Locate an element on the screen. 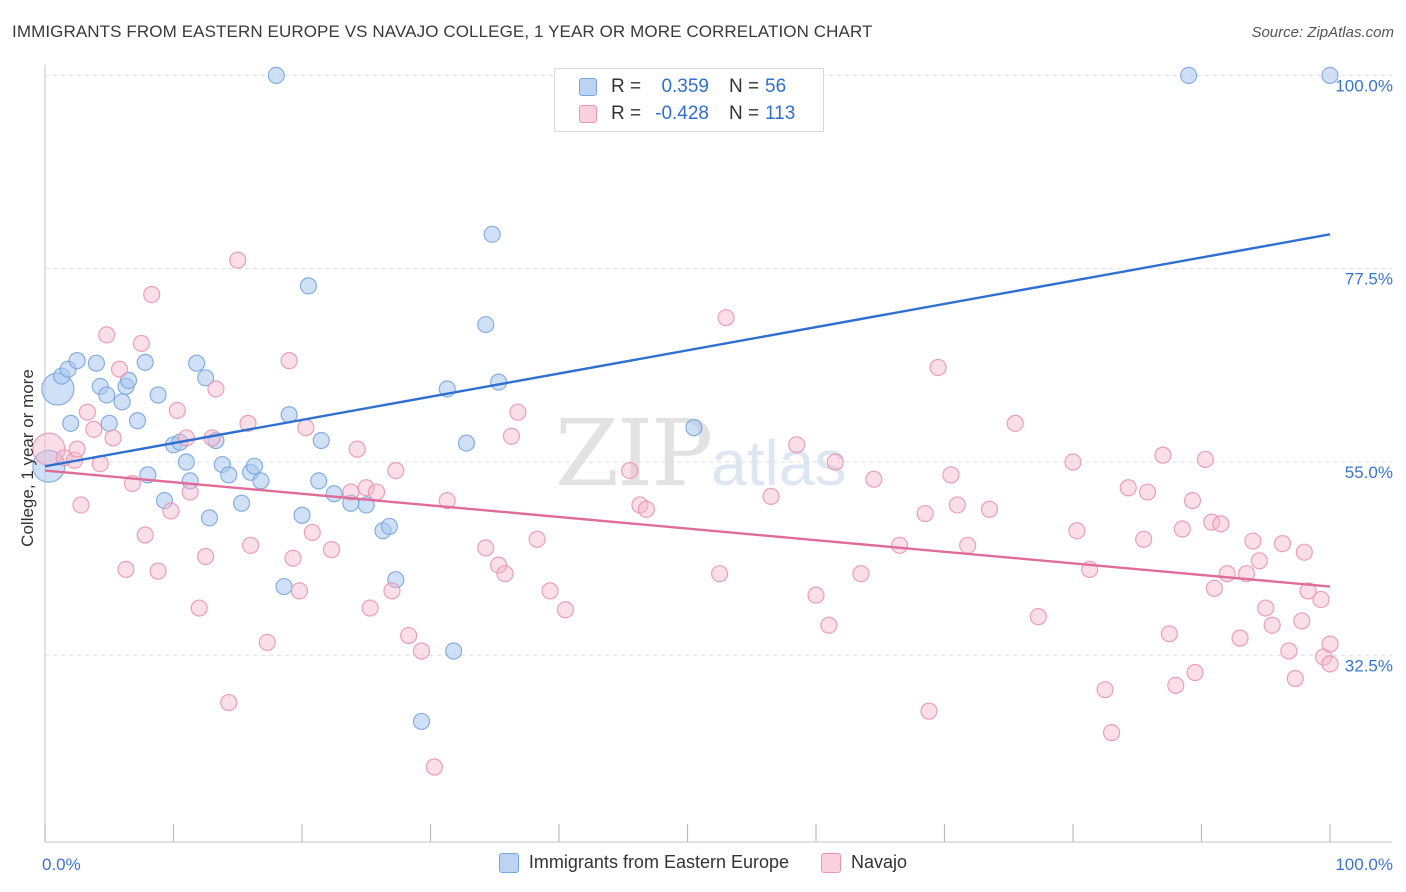 Image resolution: width=1406 pixels, height=892 pixels. legend-r-value: -0.428 is located at coordinates (682, 113).